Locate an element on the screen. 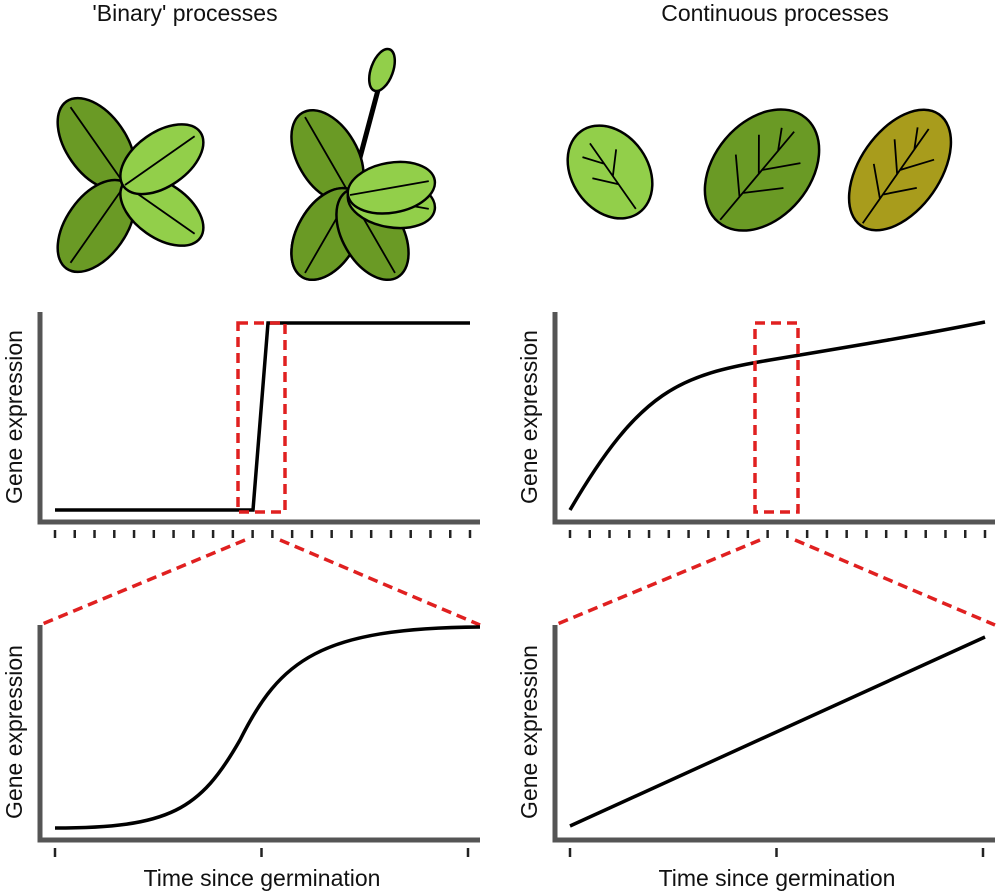 Image resolution: width=1000 pixels, height=894 pixels. flowering-plant is located at coordinates (363, 164).